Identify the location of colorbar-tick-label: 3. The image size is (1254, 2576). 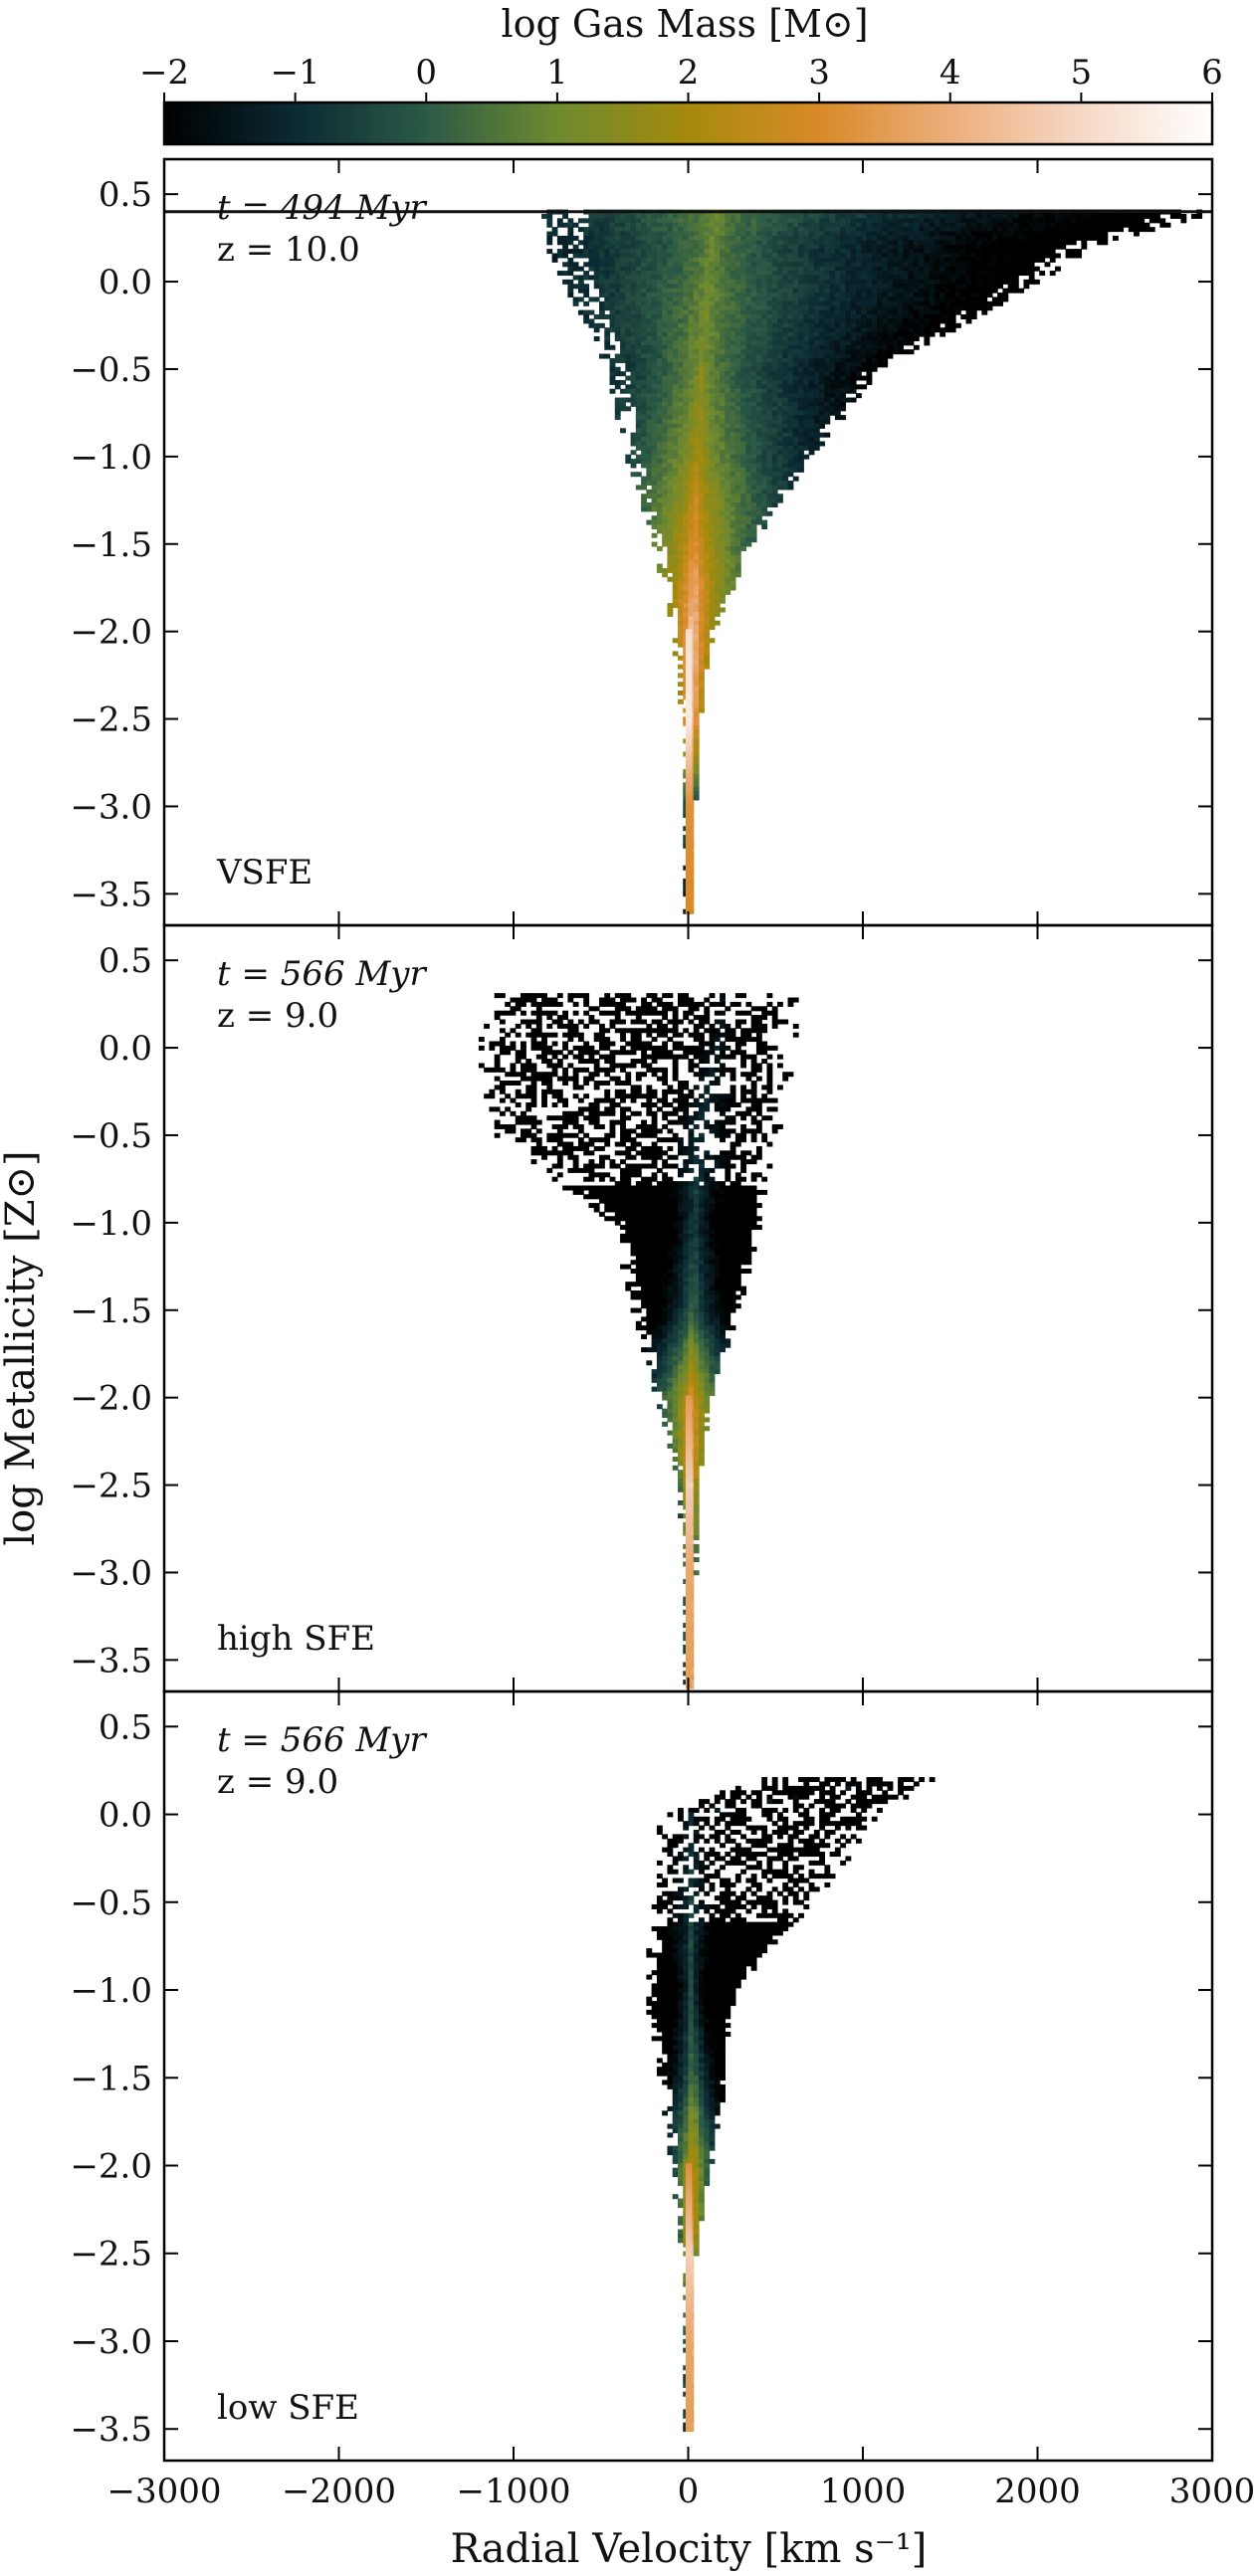
(819, 73).